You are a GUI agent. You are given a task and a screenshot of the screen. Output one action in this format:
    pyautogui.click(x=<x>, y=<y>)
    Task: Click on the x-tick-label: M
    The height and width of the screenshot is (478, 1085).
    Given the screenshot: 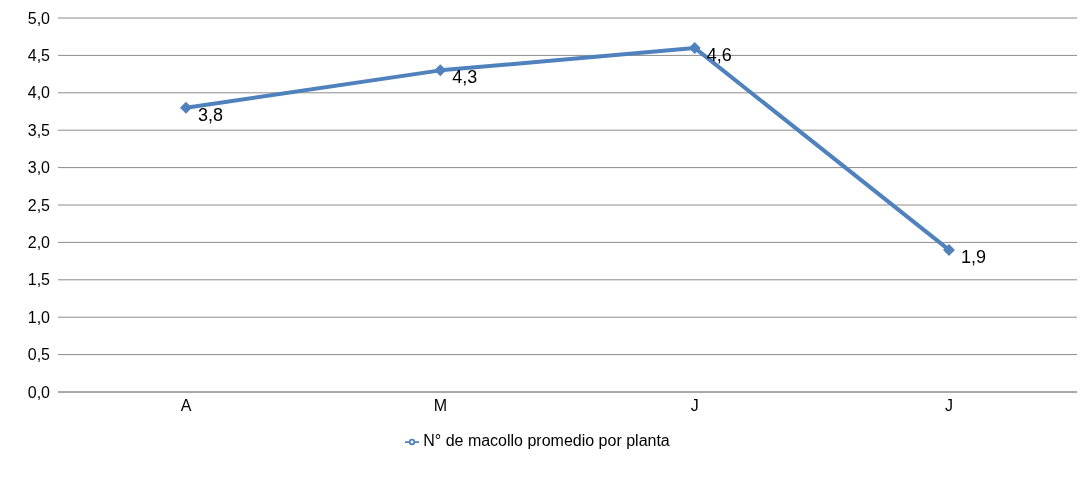 What is the action you would take?
    pyautogui.click(x=440, y=406)
    